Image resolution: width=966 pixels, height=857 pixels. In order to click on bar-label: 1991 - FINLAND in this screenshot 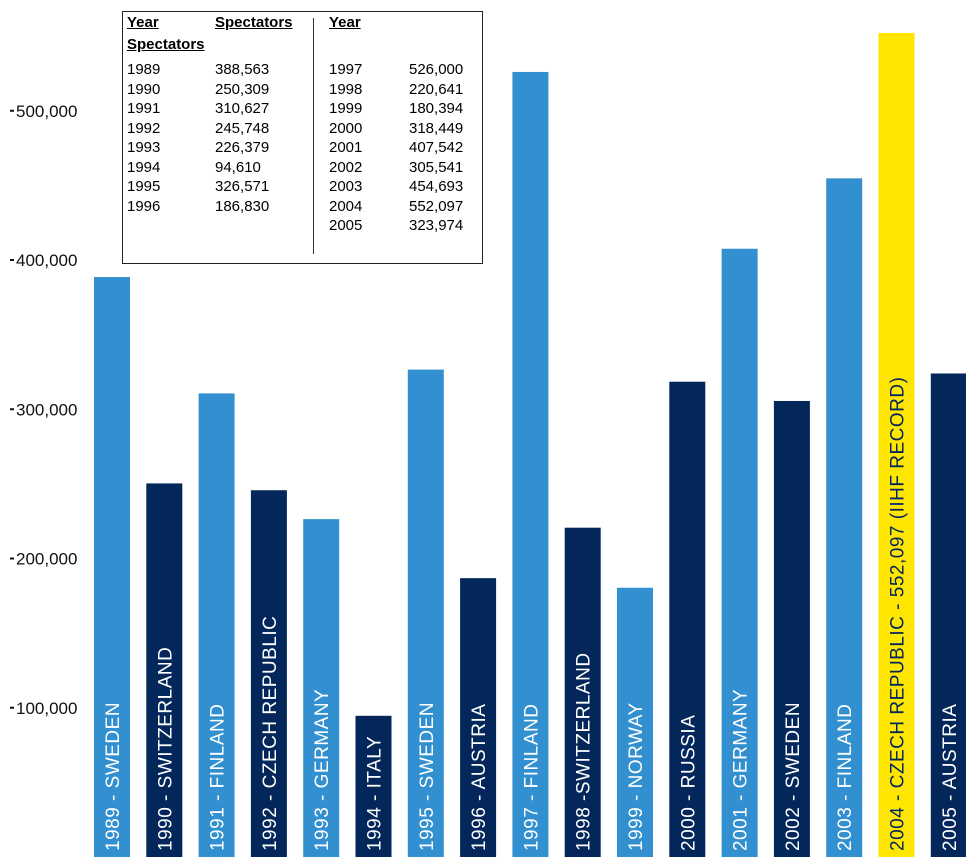, I will do `click(218, 777)`.